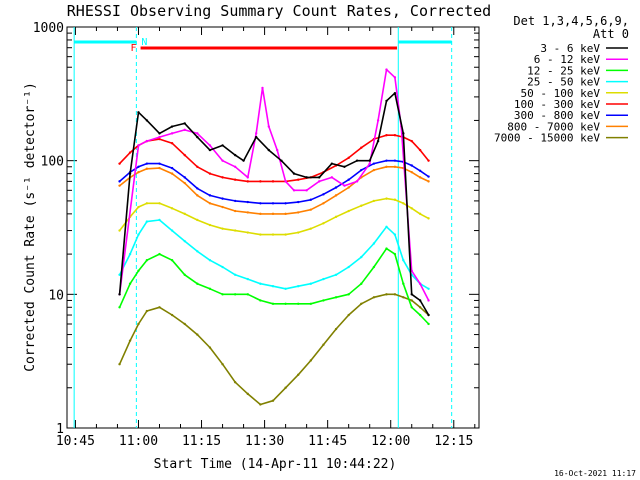 The width and height of the screenshot is (640, 480). I want to click on x-axis-label: Start Time (14-Apr-11 10:44:22), so click(275, 464).